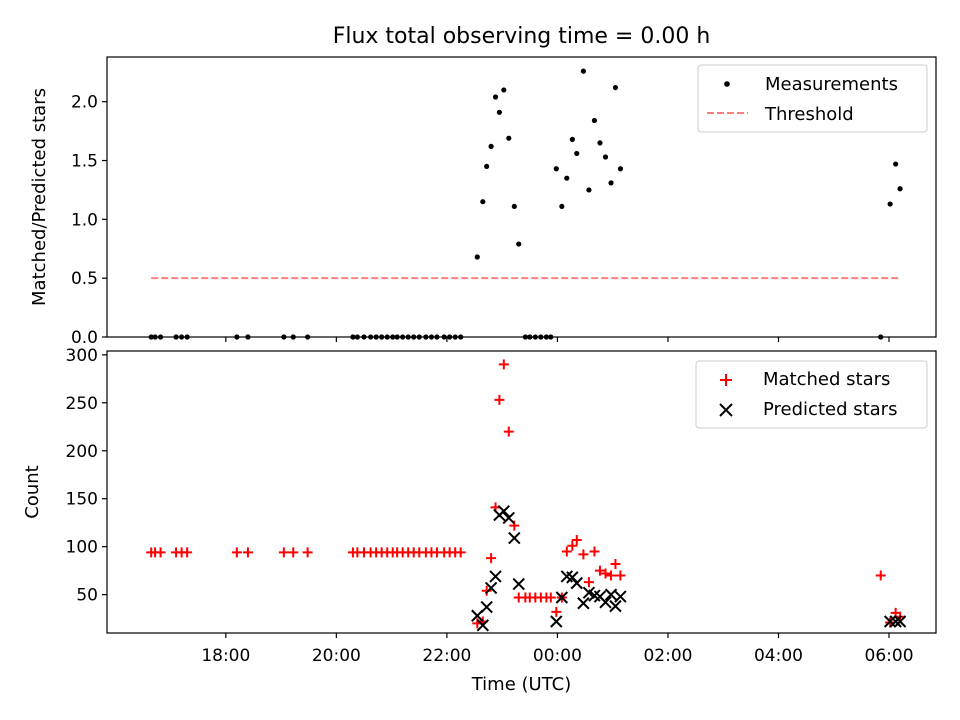 The image size is (960, 720). I want to click on bottom-y-tick-label: 200, so click(82, 452).